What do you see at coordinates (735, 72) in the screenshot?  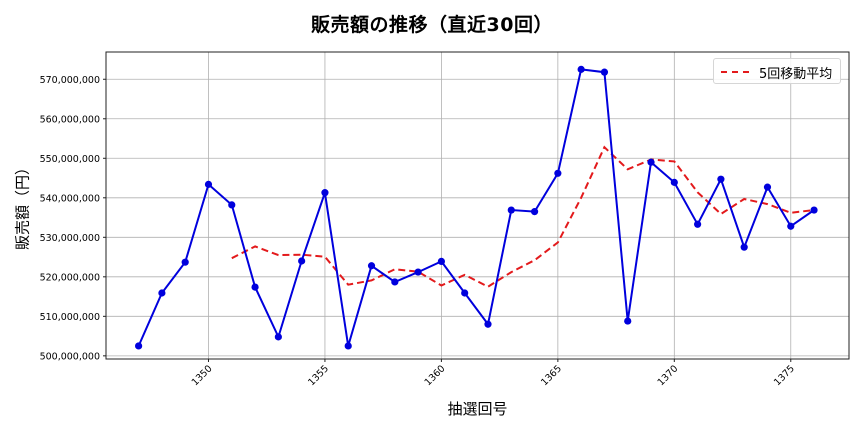 I see `legend-dashed-line-icon` at bounding box center [735, 72].